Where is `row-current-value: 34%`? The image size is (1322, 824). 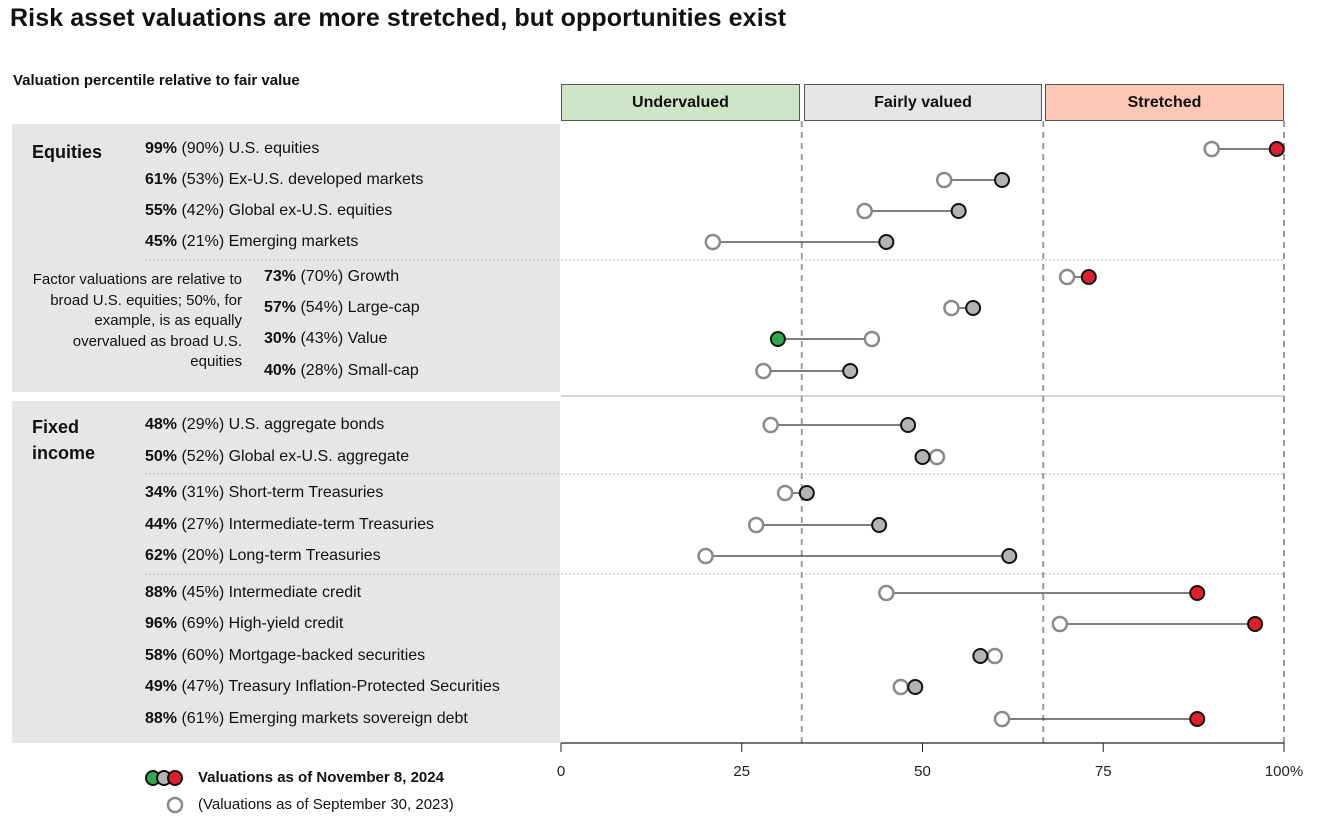
row-current-value: 34% is located at coordinates (161, 492).